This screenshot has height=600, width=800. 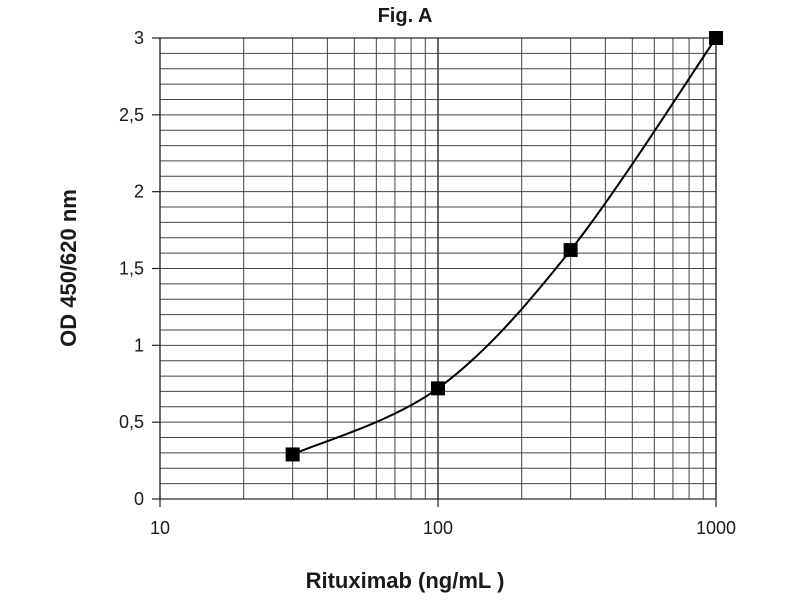 What do you see at coordinates (405, 580) in the screenshot?
I see `x-axis-label: Rituximab (ng/mL )` at bounding box center [405, 580].